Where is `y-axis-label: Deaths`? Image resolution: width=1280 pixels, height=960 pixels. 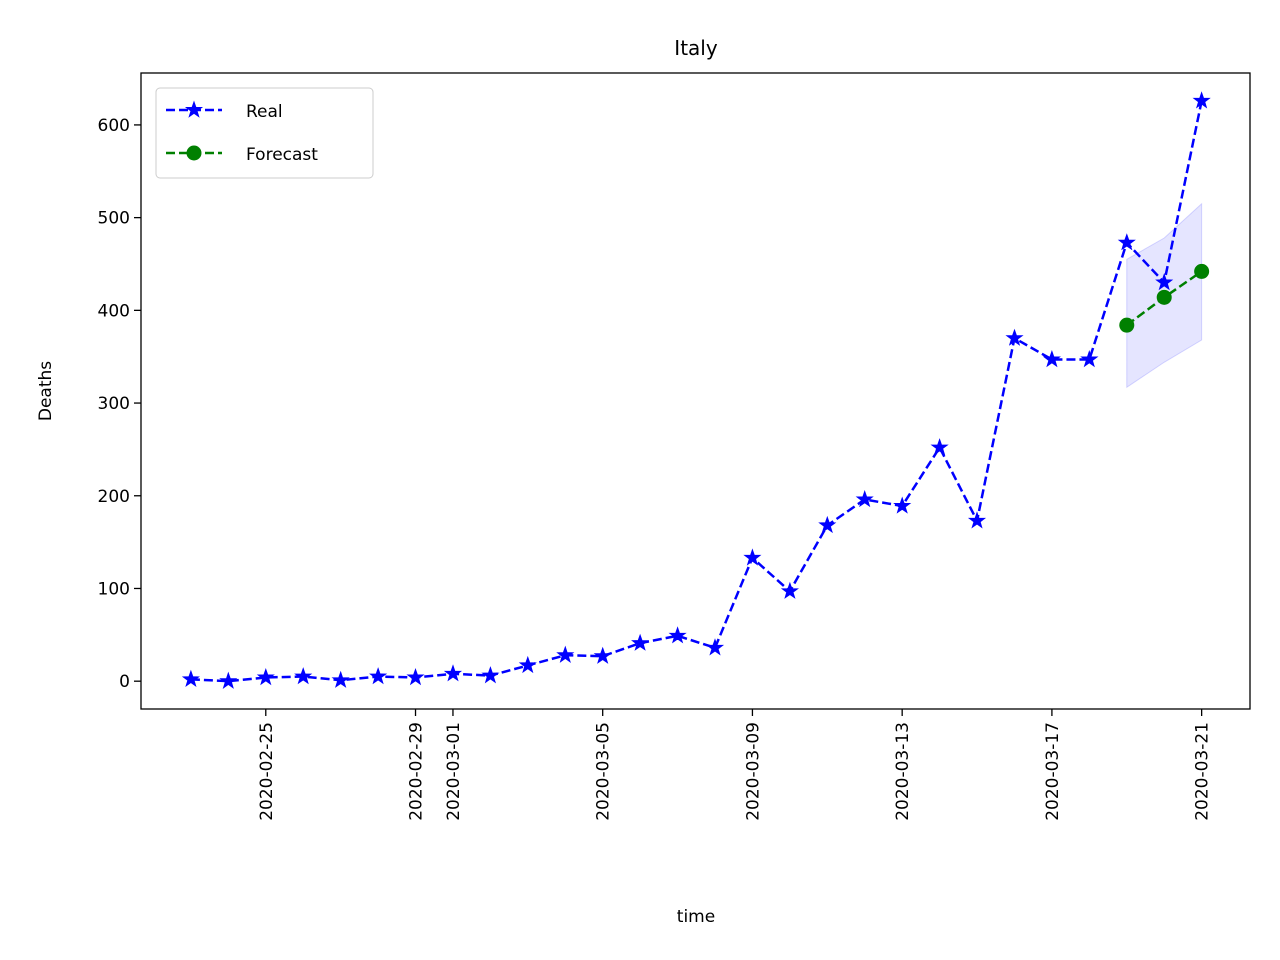
y-axis-label: Deaths is located at coordinates (46, 391).